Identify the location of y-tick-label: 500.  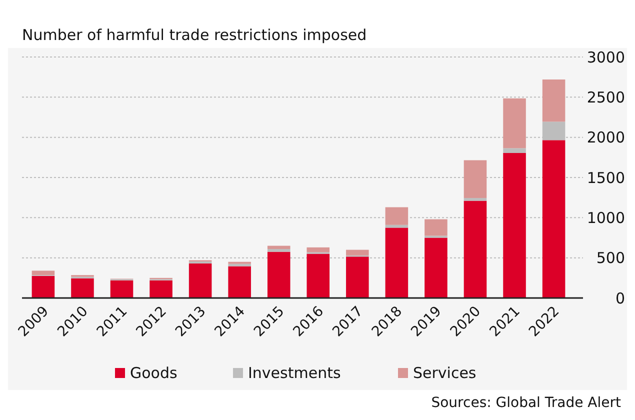
(610, 258).